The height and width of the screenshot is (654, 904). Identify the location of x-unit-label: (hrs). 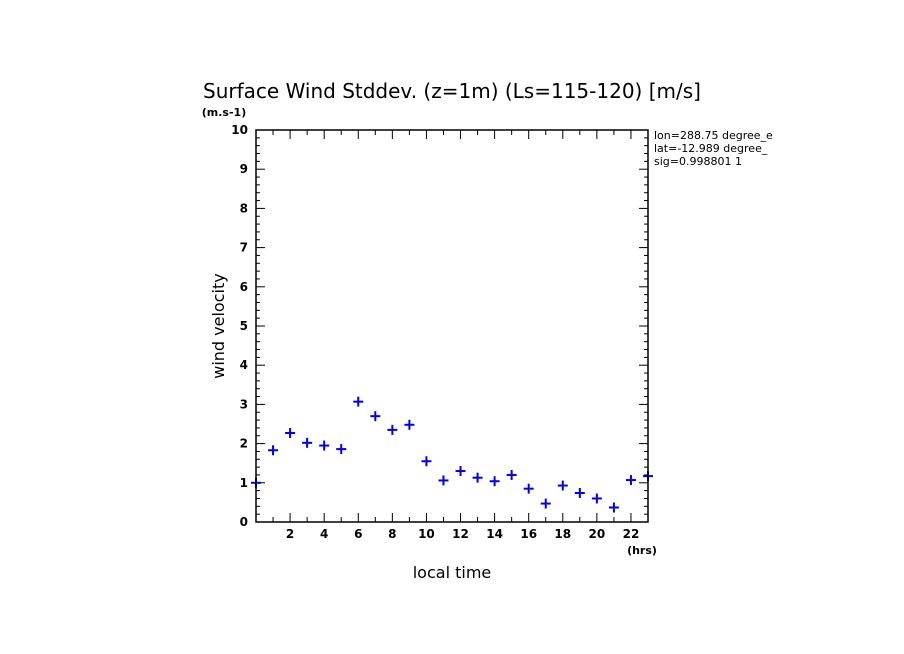
(642, 550).